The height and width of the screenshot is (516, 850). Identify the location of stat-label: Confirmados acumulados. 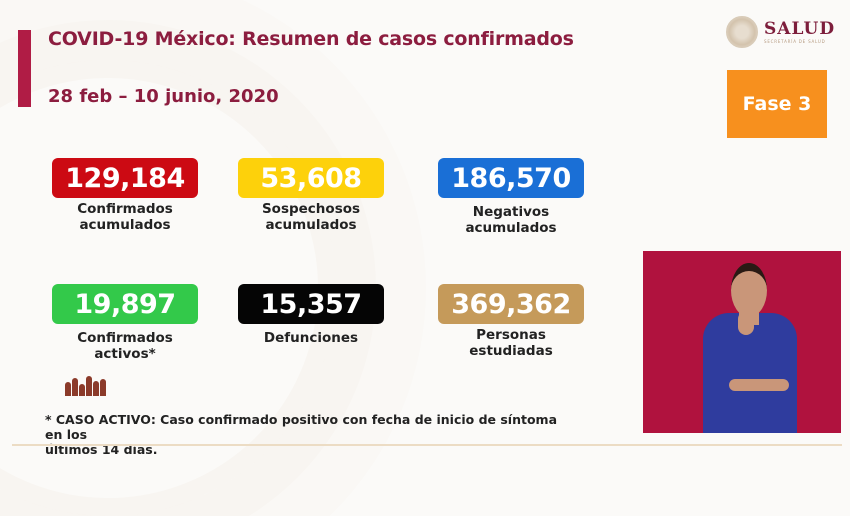
(125, 217).